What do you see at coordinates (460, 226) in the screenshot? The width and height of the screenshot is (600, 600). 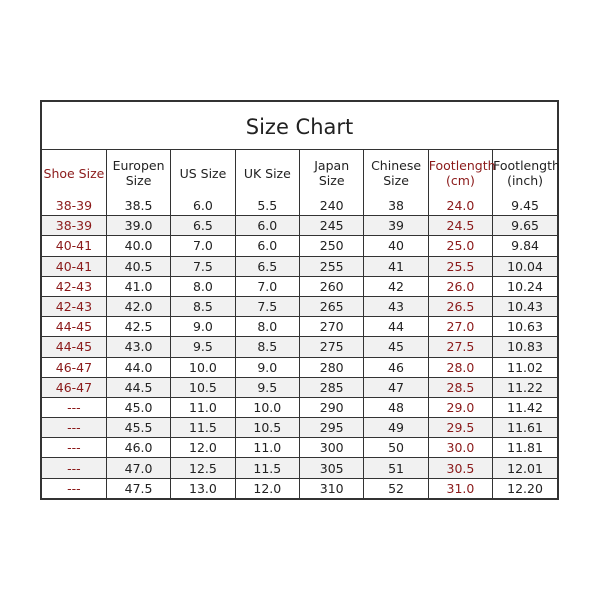 I see `table-cell: 24.5` at bounding box center [460, 226].